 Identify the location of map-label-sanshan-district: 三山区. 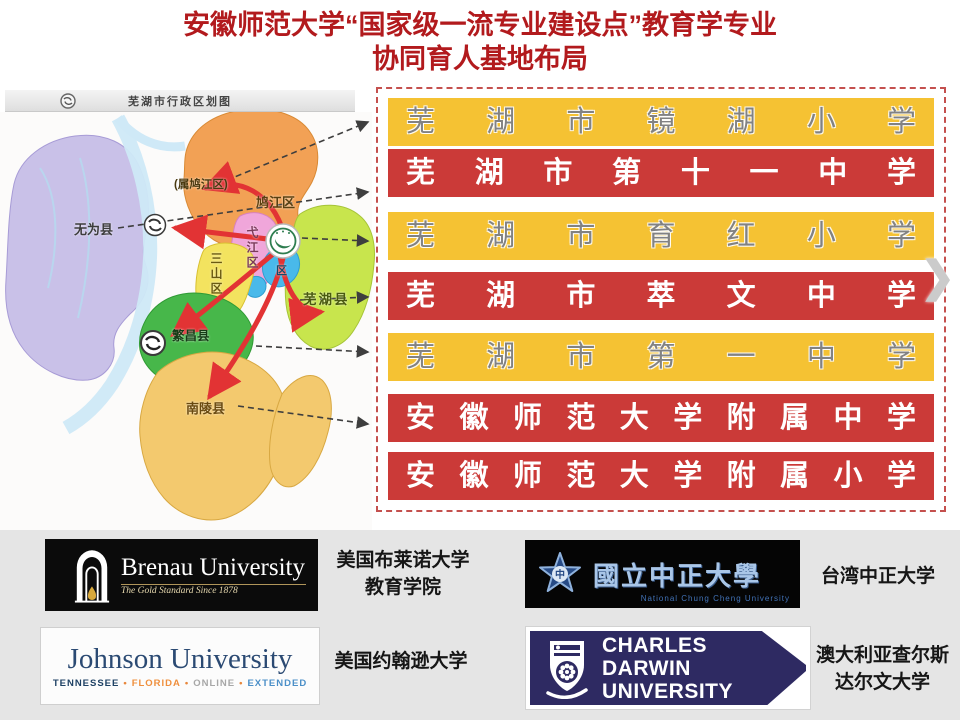
(216, 274).